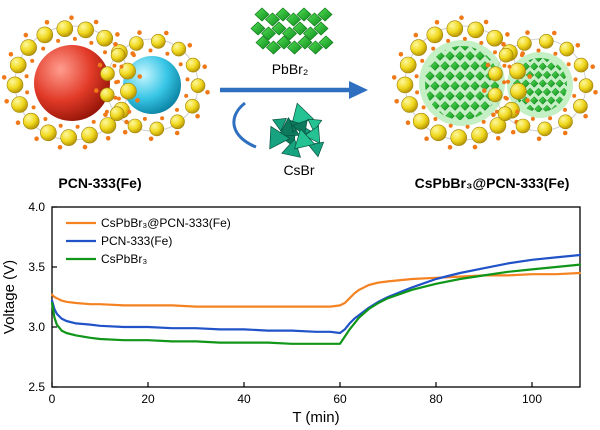  I want to click on x-tick-label: 40, so click(244, 399).